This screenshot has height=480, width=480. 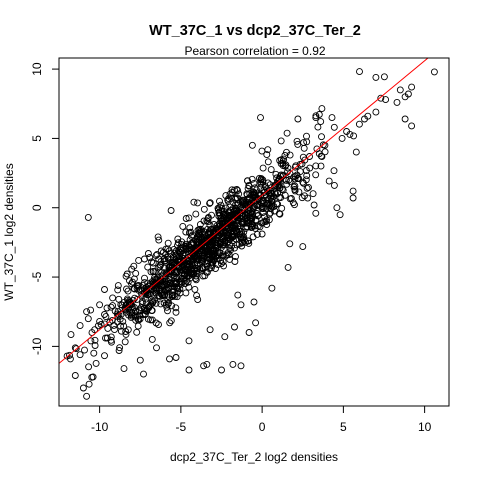 What do you see at coordinates (37, 69) in the screenshot?
I see `y-tick-label: 10` at bounding box center [37, 69].